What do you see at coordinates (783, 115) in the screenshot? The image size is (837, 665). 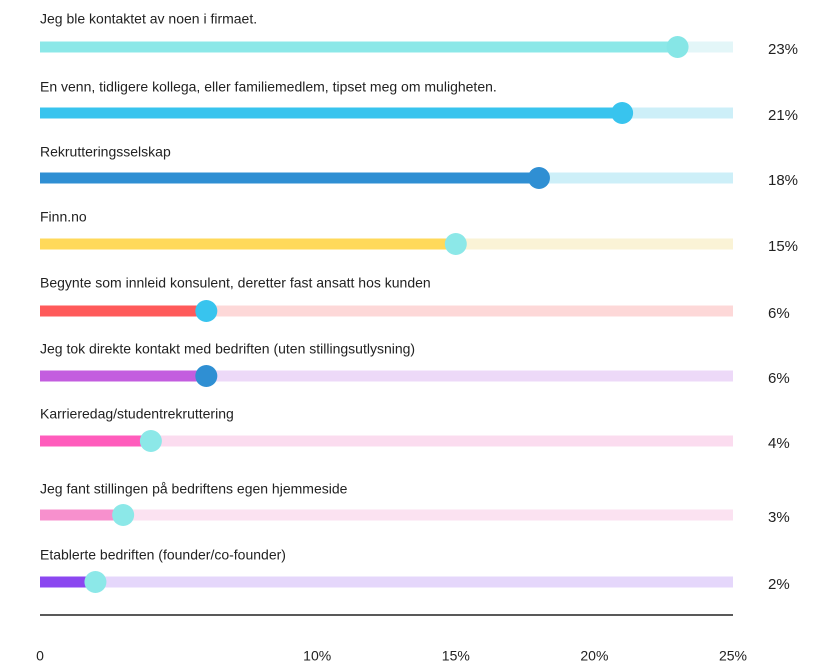 I see `value-label: 21%` at bounding box center [783, 115].